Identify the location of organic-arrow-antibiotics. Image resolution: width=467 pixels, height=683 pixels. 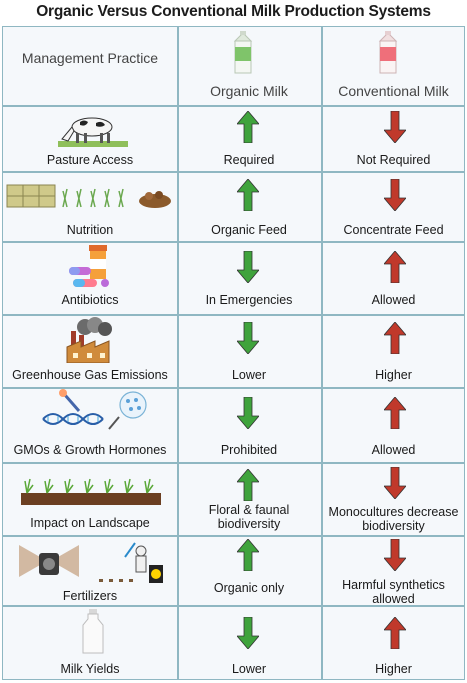
(248, 269).